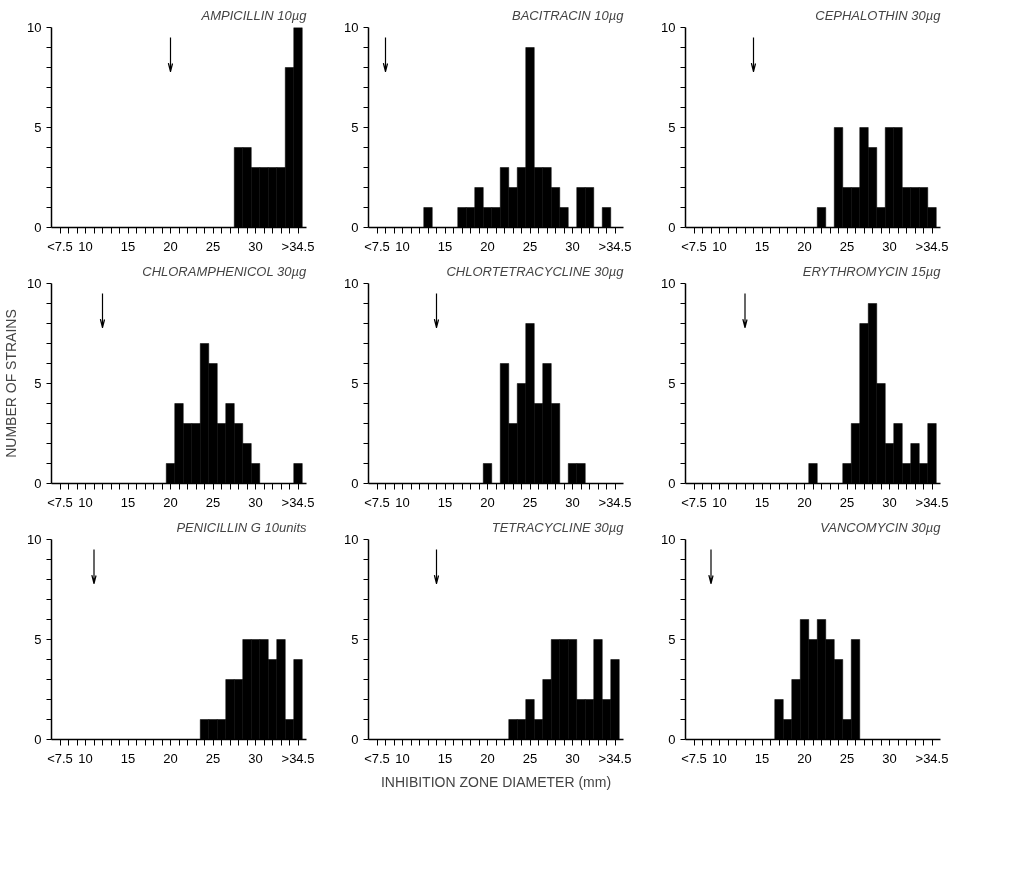  What do you see at coordinates (225, 271) in the screenshot?
I see `chart-title: CHLORAMPHENICOL 30µg` at bounding box center [225, 271].